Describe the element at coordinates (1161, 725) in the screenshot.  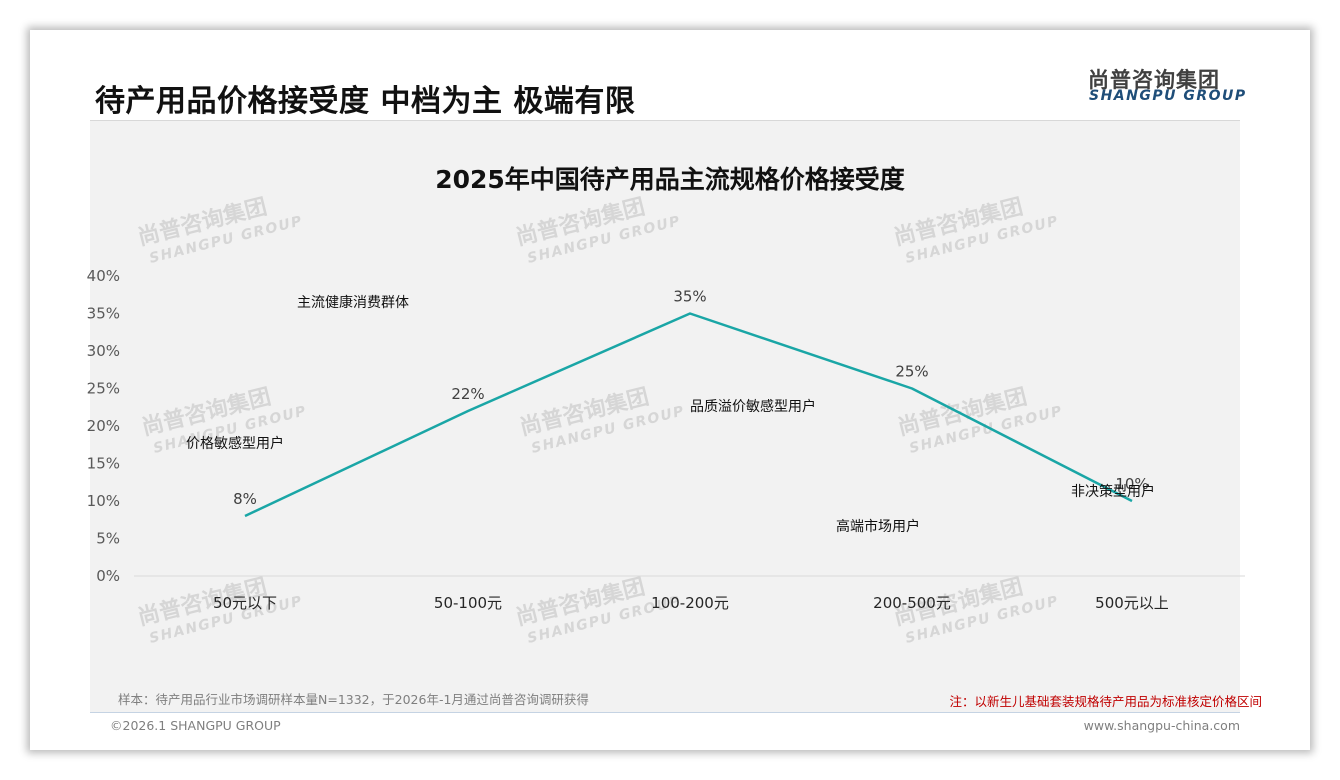
I see `website-link: www.shangpu-china.com` at that location.